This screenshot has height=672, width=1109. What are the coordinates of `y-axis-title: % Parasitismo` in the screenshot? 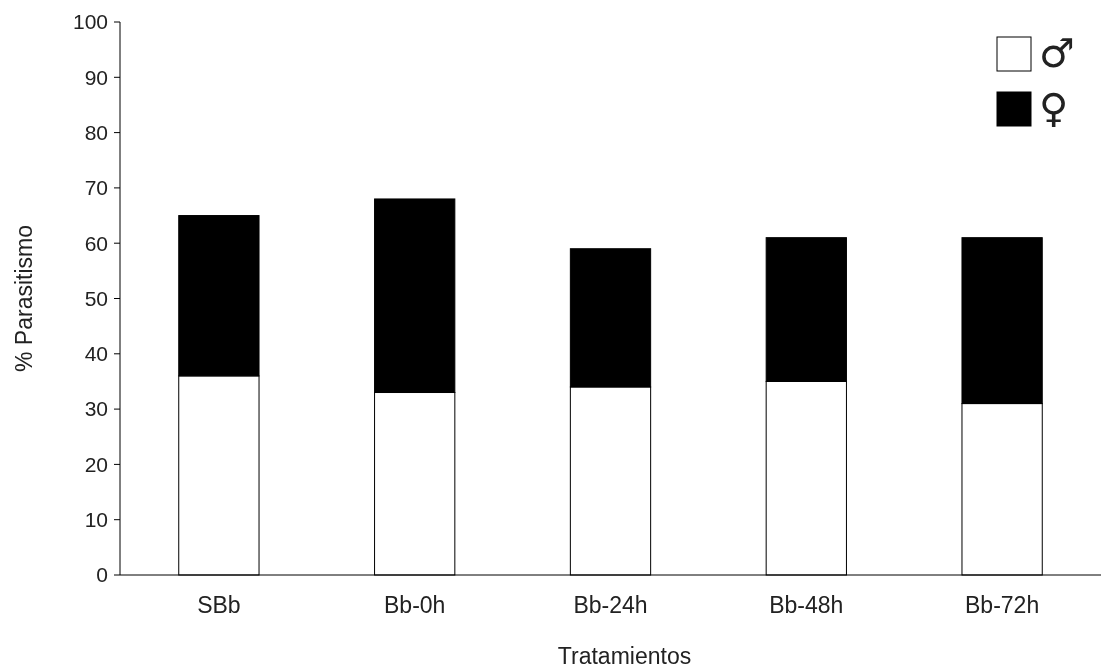 It's located at (24, 298).